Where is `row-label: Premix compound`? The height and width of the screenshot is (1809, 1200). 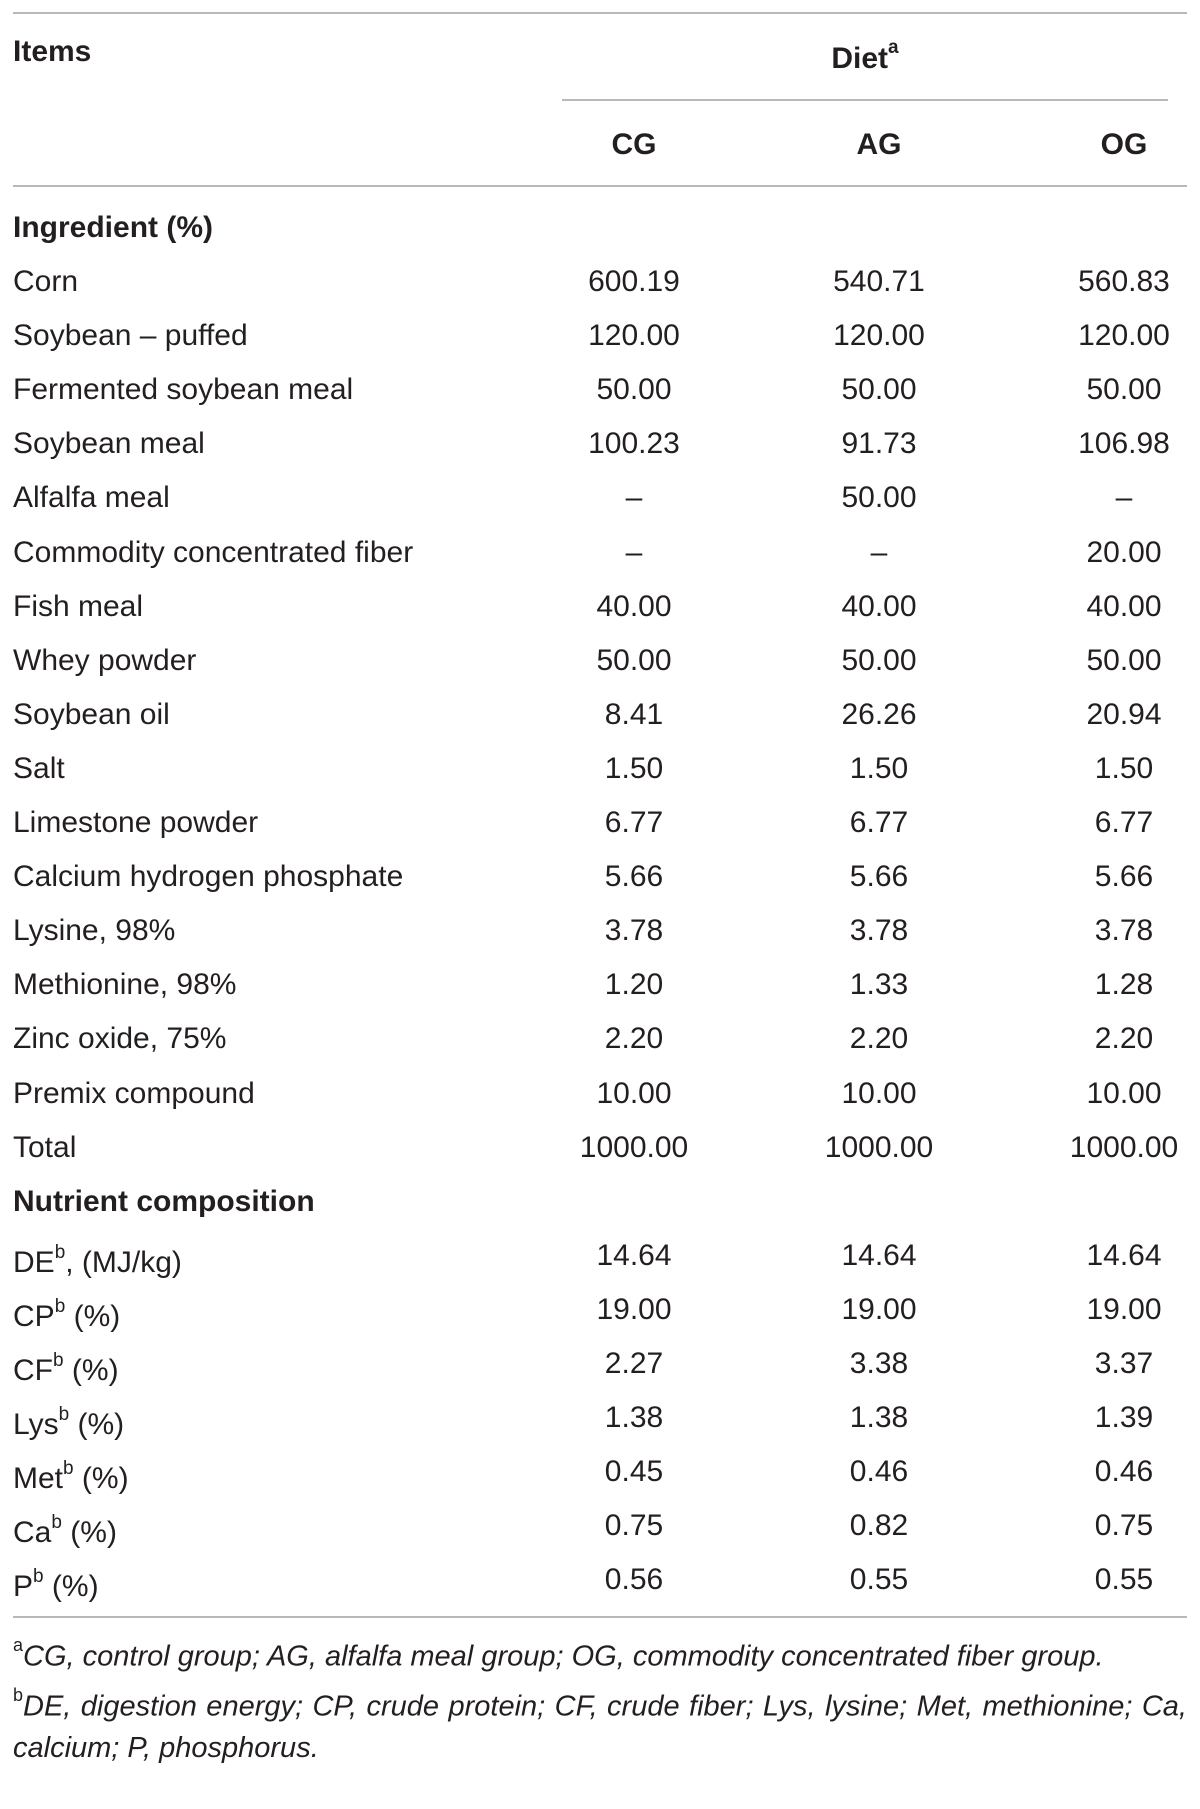
row-label: Premix compound is located at coordinates (134, 1094).